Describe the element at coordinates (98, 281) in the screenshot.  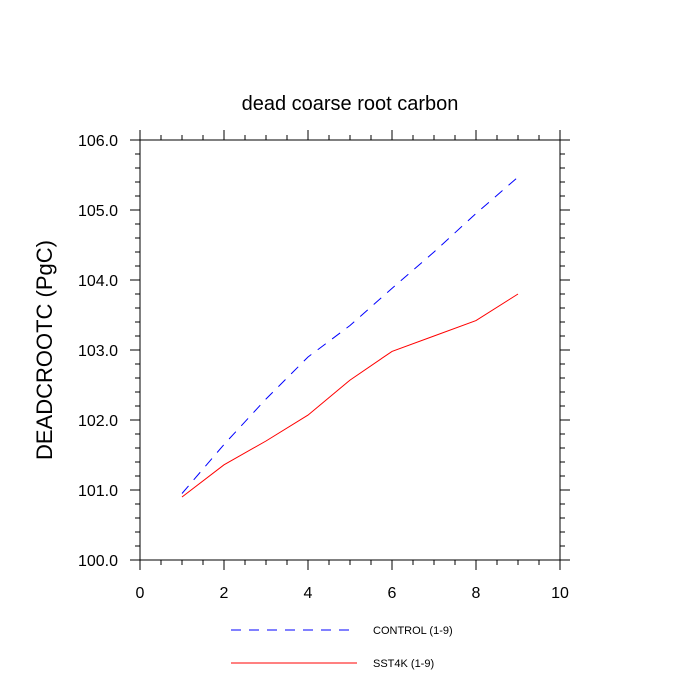
I see `y-tick-label: 104.0` at that location.